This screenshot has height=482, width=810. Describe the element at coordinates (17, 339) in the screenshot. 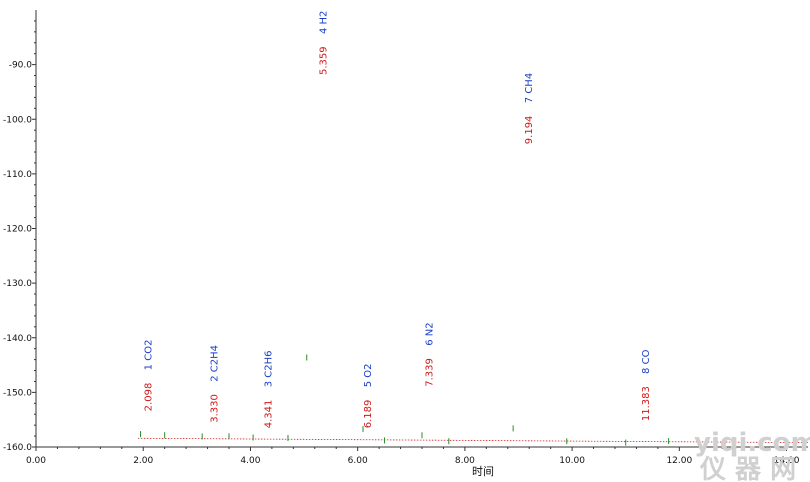

I see `y-tick-label: -140.0` at that location.